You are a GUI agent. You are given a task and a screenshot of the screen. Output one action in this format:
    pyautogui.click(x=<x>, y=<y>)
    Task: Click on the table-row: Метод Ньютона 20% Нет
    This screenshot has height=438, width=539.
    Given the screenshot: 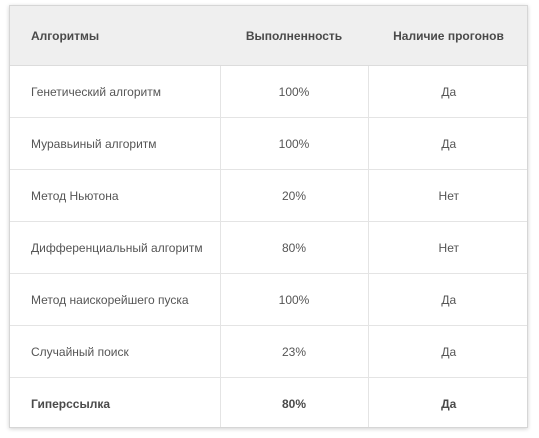 What is the action you would take?
    pyautogui.click(x=268, y=195)
    